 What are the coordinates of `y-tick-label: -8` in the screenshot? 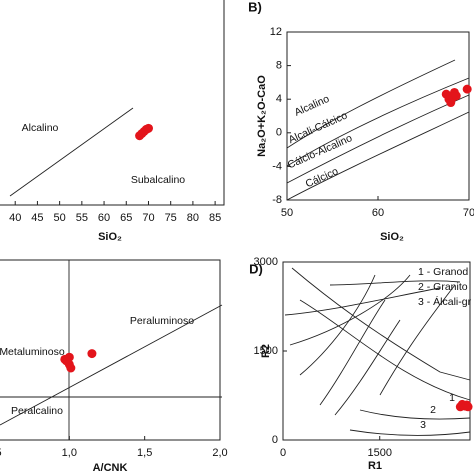 It's located at (277, 200).